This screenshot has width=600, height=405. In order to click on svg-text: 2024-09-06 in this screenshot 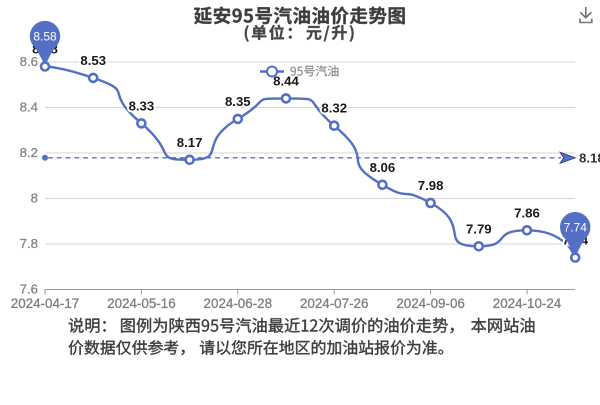, I will do `click(430, 303)`.